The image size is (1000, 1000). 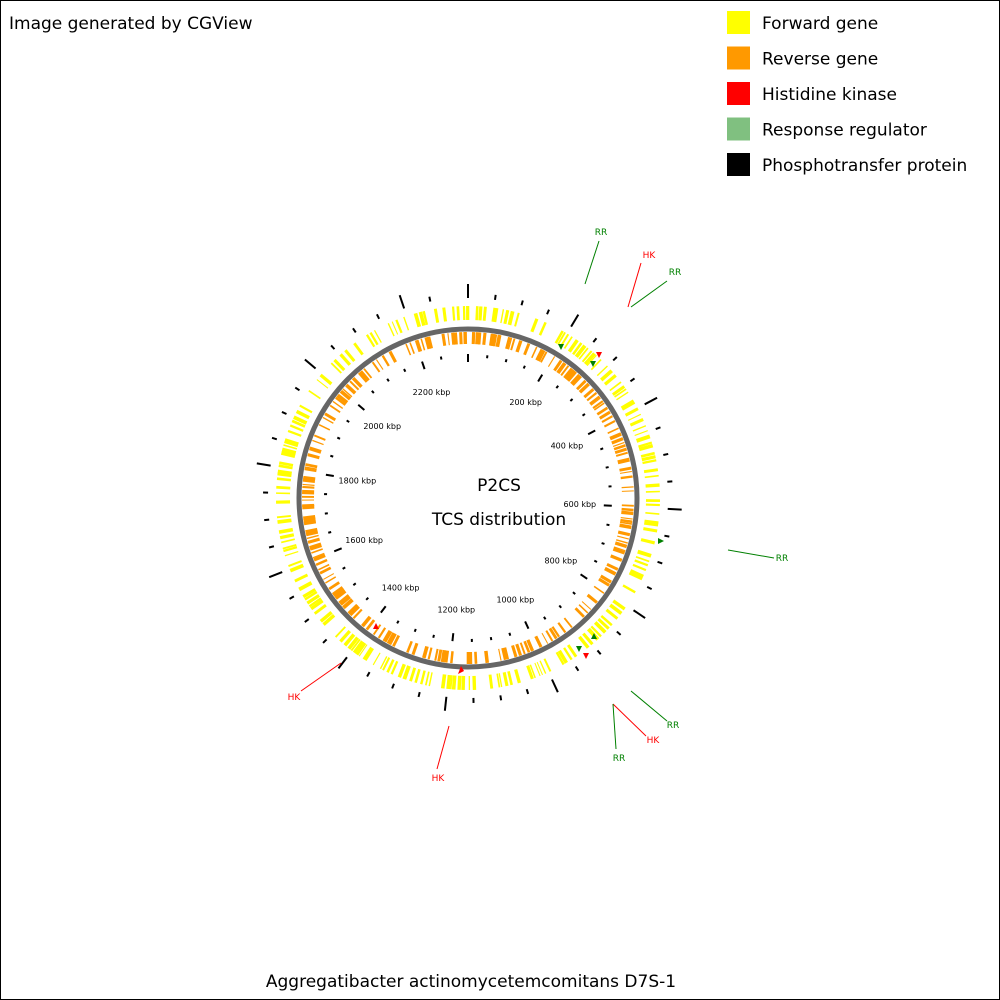 What do you see at coordinates (525, 402) in the screenshot?
I see `scale-label: 200 kbp` at bounding box center [525, 402].